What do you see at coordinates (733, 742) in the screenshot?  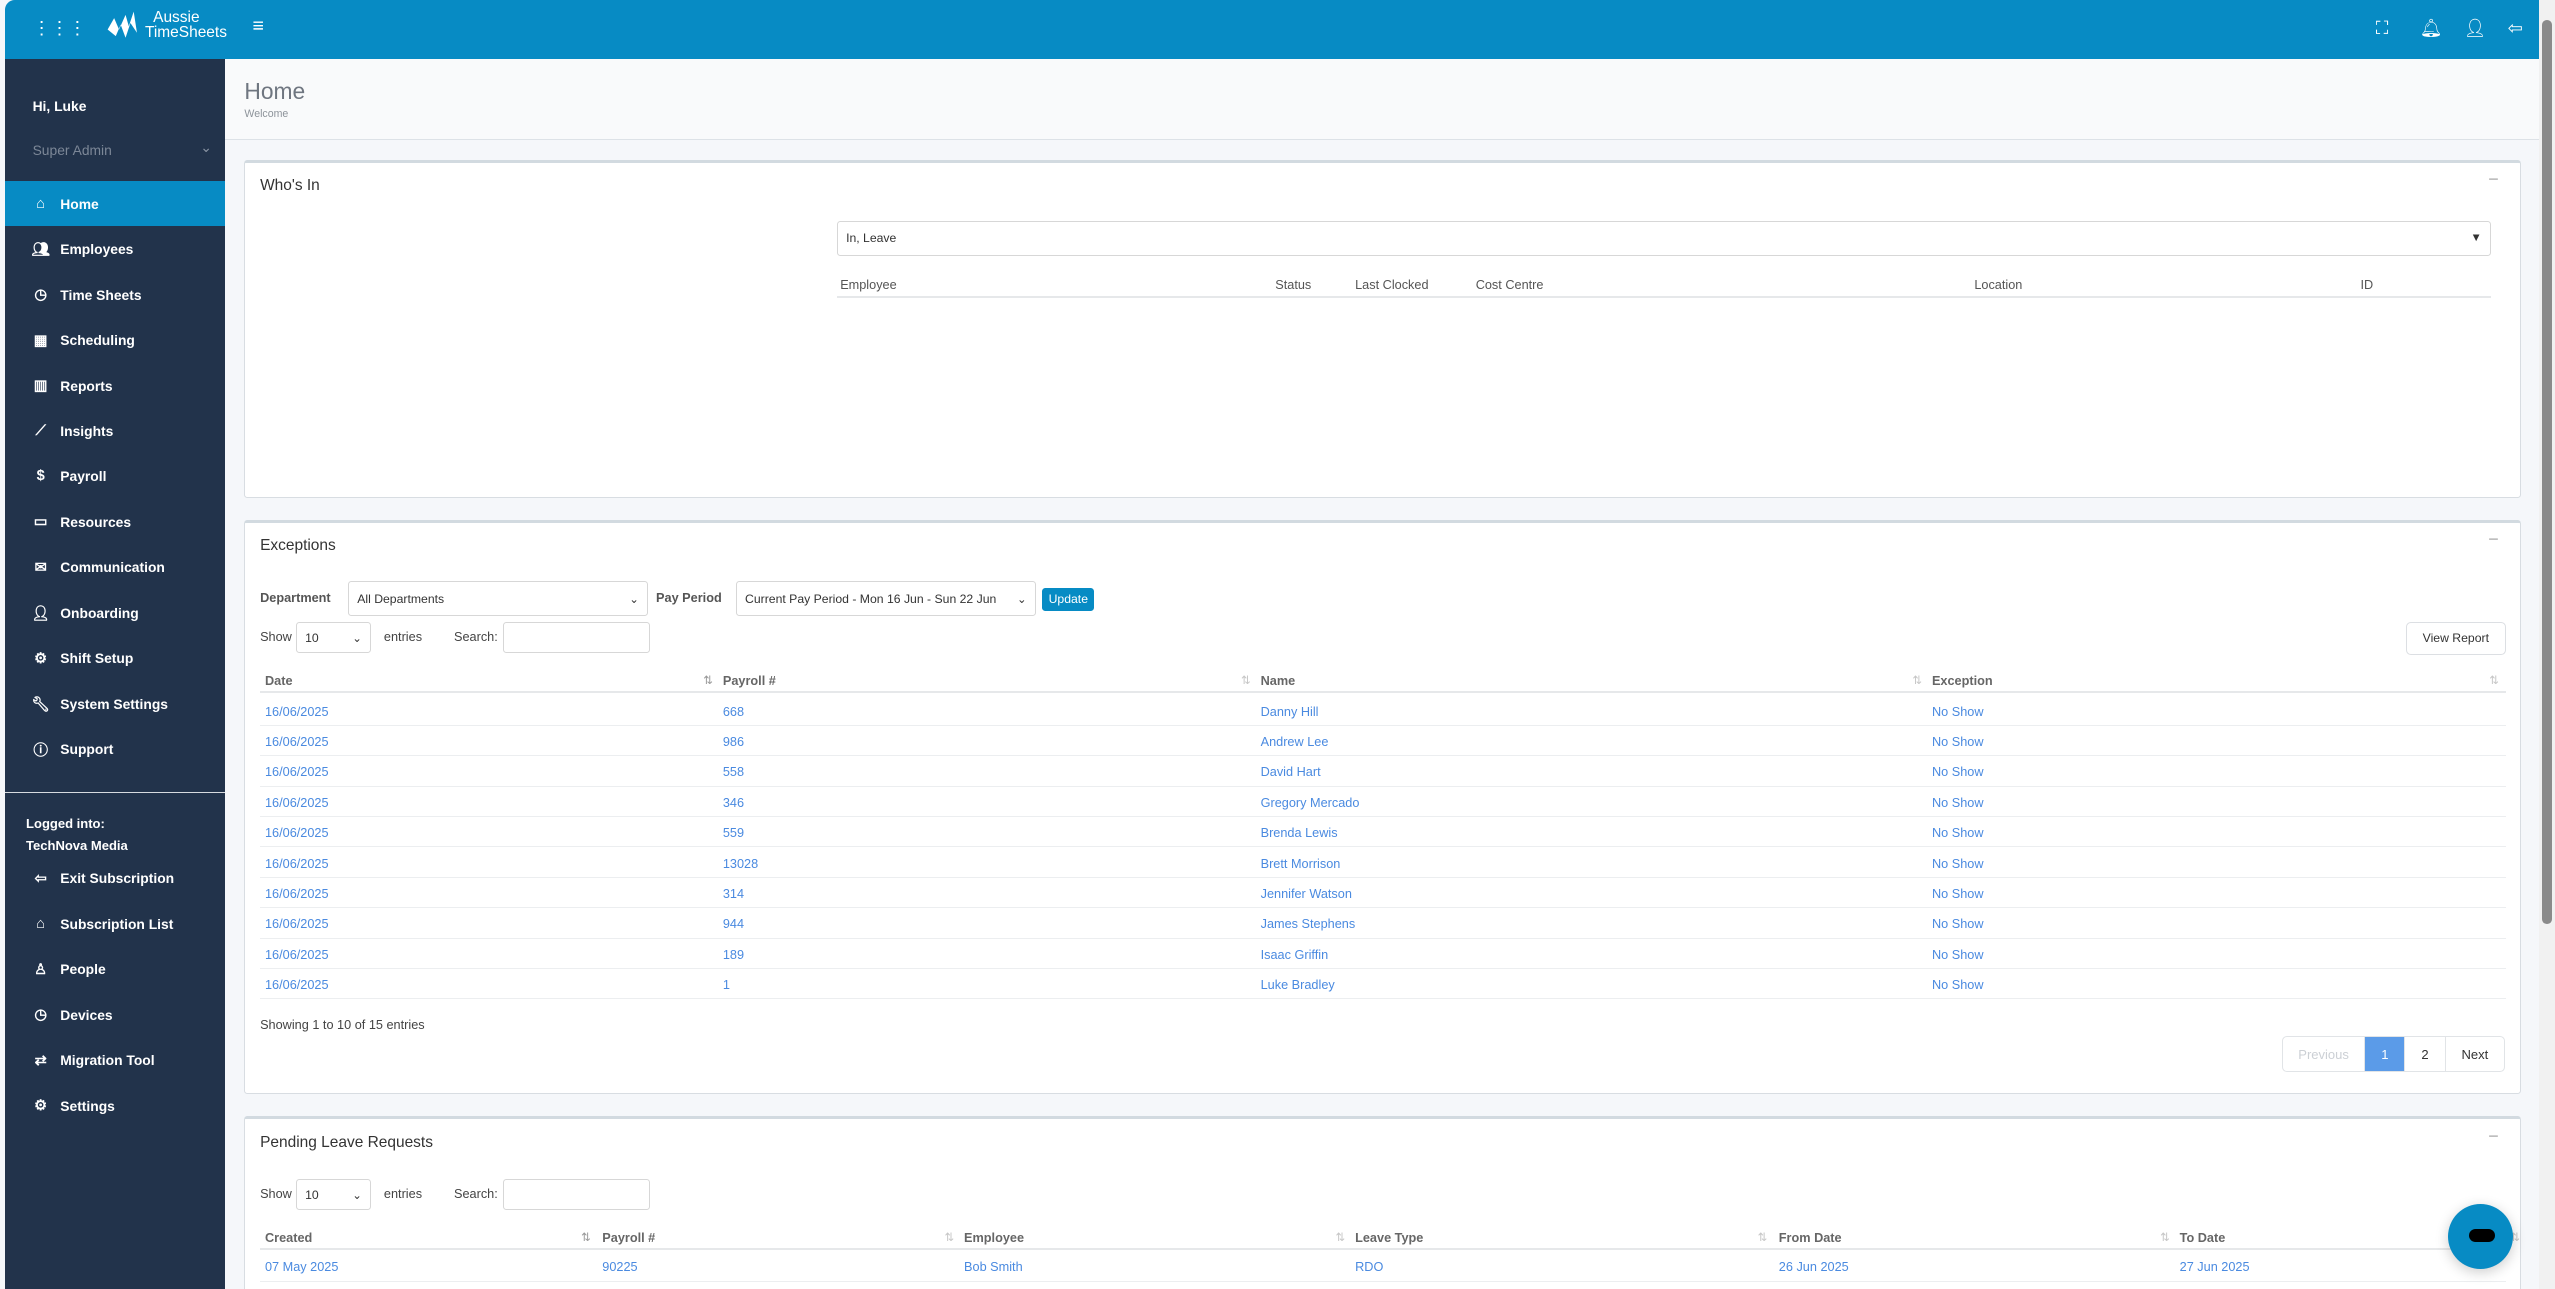 I see `table-cell: 986` at bounding box center [733, 742].